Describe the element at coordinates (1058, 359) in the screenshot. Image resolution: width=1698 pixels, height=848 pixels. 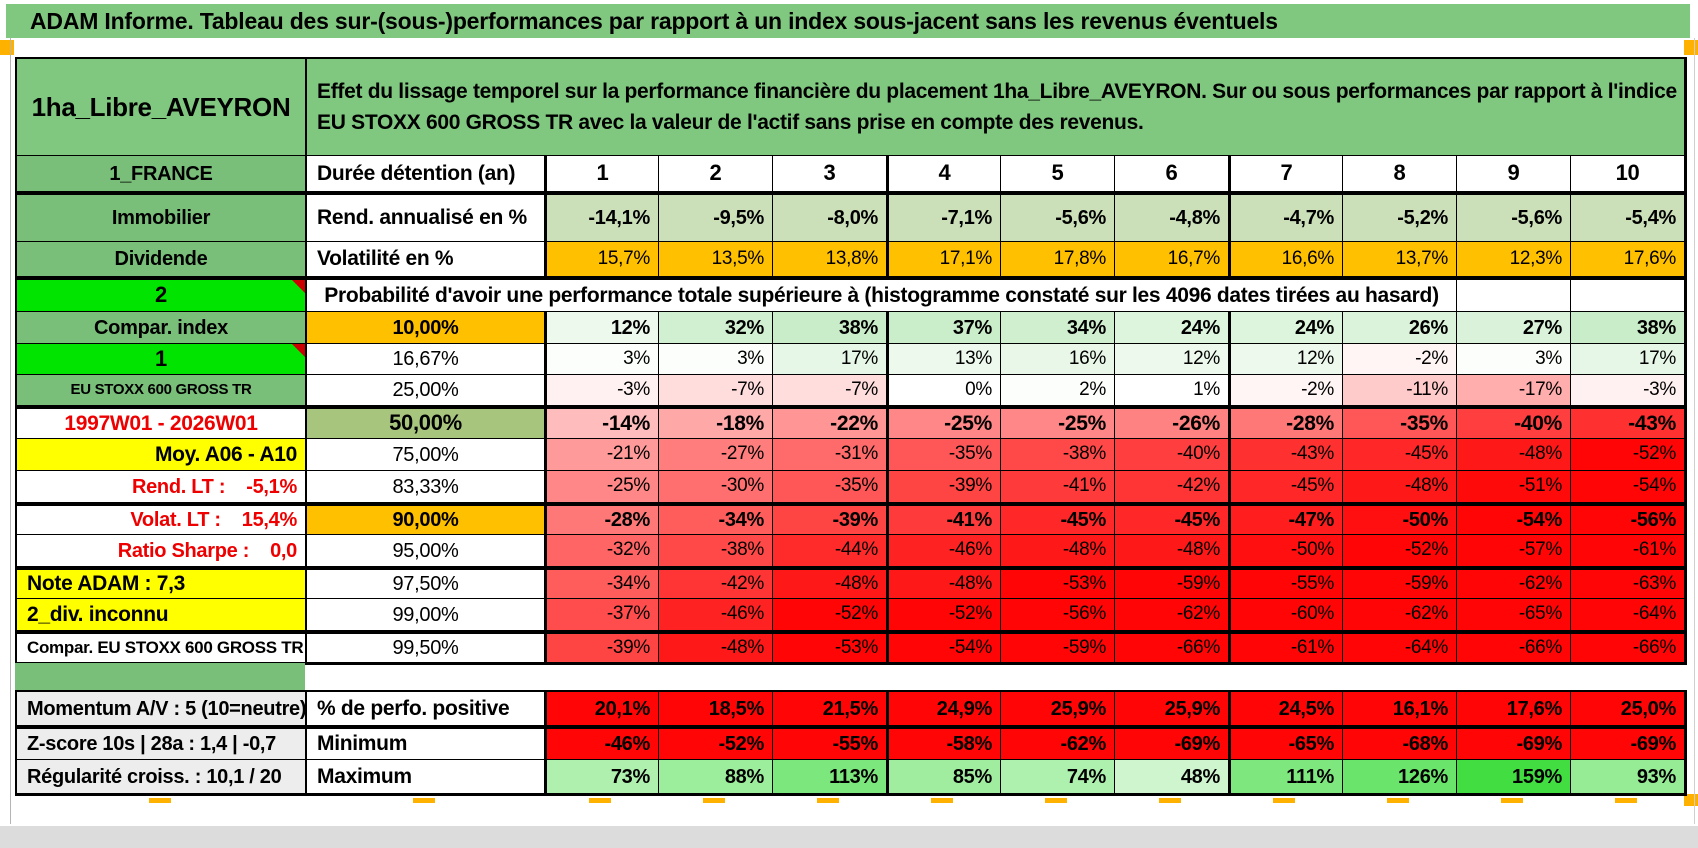
I see `matrix-value-cell: 16%` at that location.